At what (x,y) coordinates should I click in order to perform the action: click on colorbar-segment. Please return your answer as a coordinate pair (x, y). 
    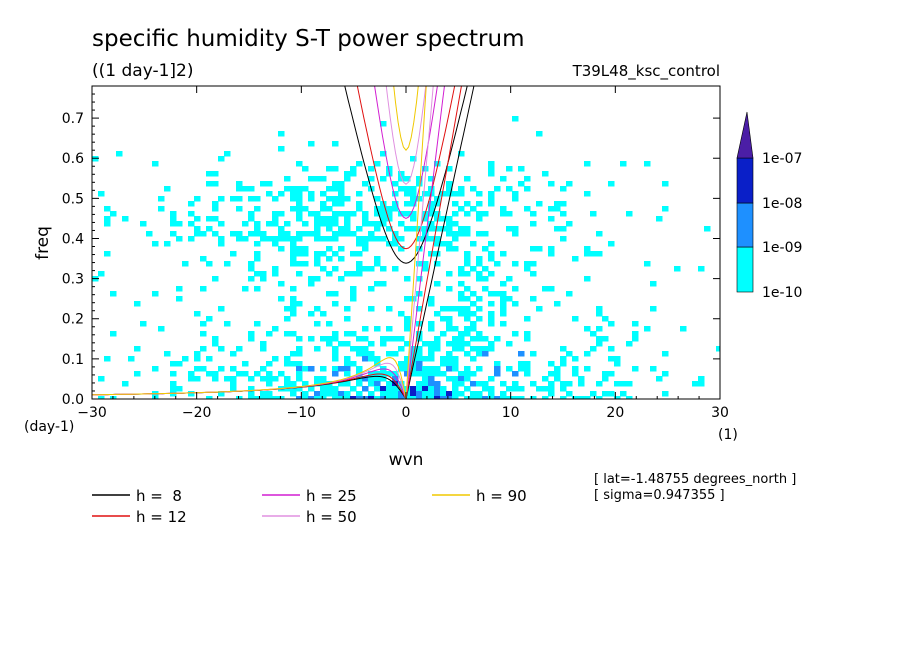
    Looking at the image, I should click on (745, 180).